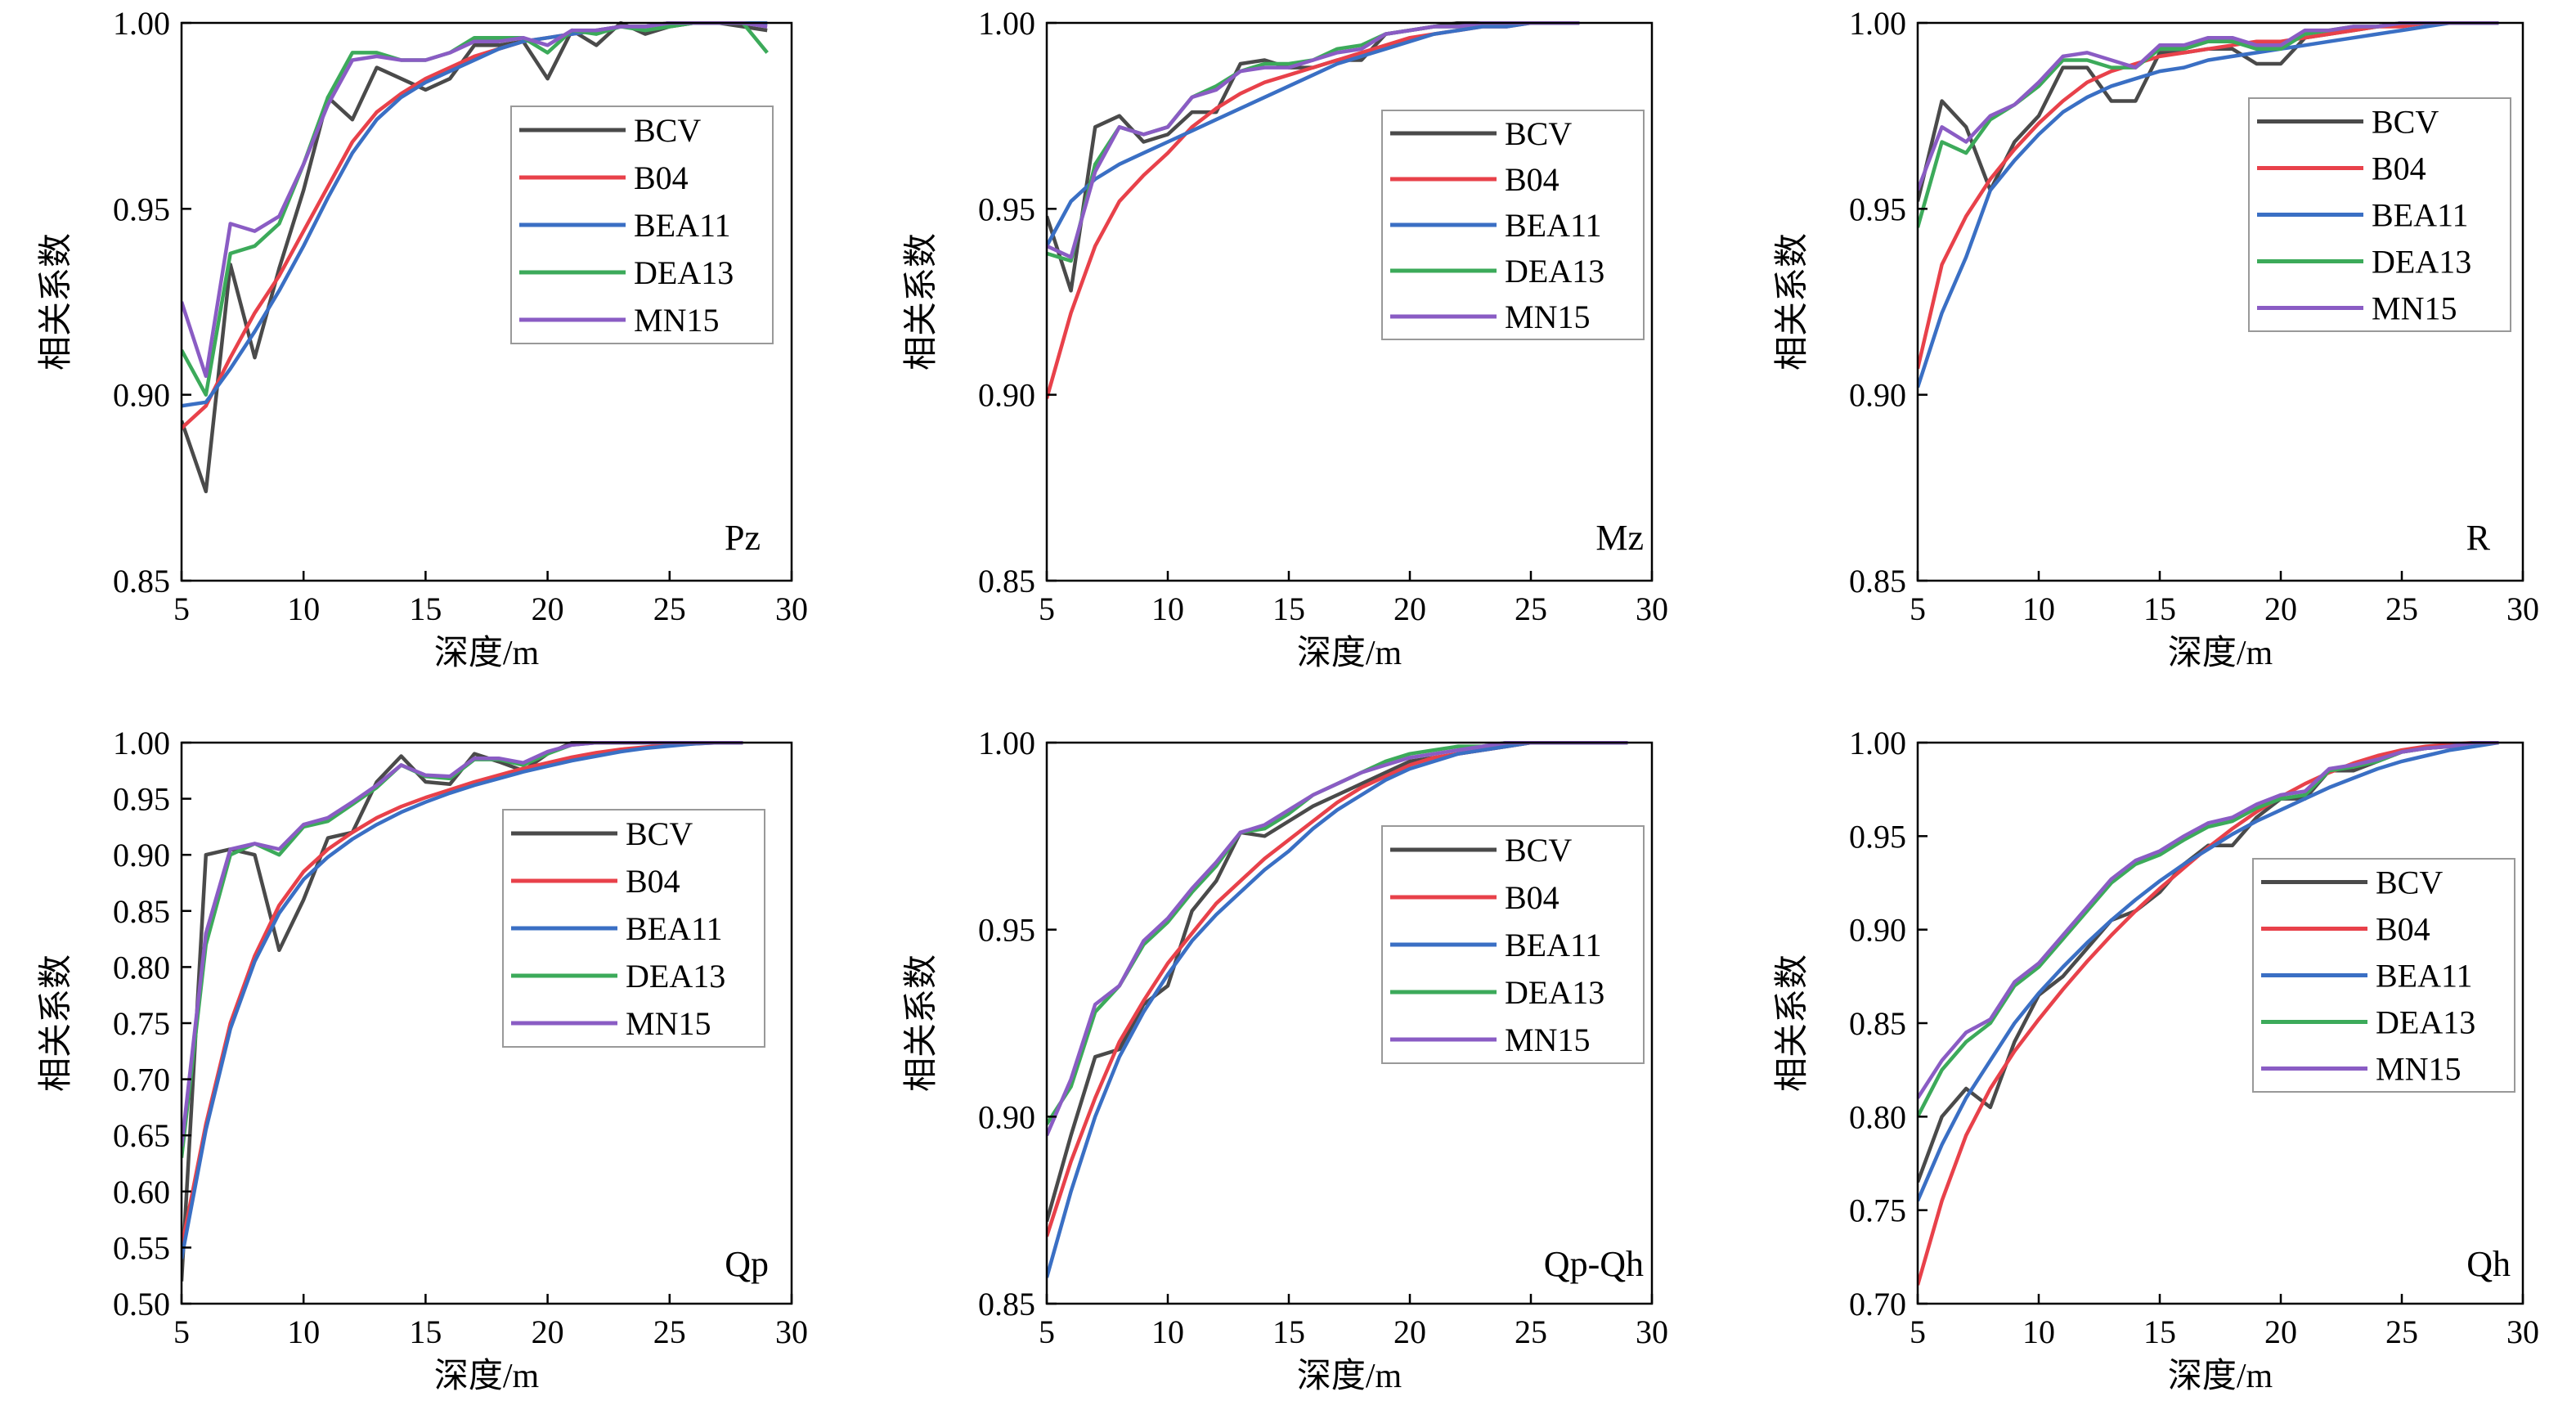 This screenshot has height=1410, width=2576. Describe the element at coordinates (1877, 1116) in the screenshot. I see `y-tick-label: 0.80` at that location.